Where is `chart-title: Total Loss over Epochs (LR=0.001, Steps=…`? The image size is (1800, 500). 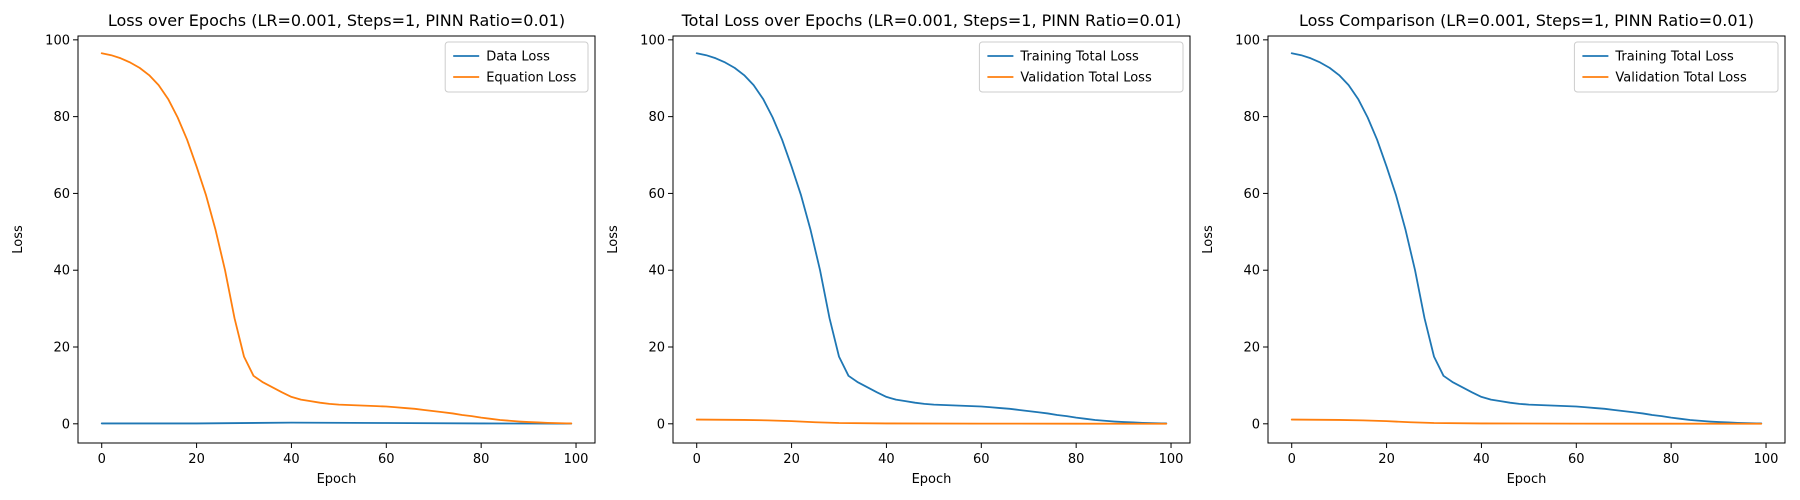 chart-title: Total Loss over Epochs (LR=0.001, Steps=… is located at coordinates (931, 20).